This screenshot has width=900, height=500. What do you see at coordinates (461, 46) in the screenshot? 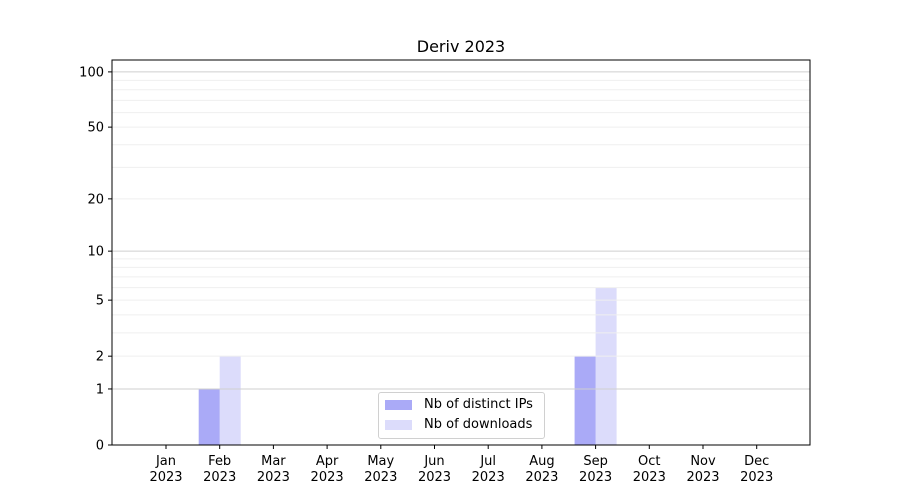
I see `chart-title: Deriv 2023` at bounding box center [461, 46].